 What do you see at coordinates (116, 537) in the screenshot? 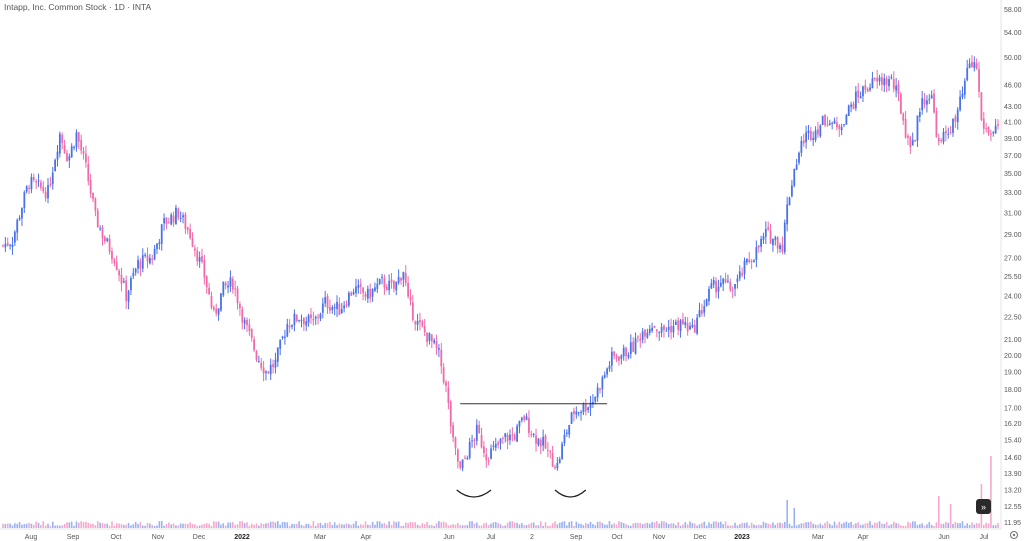
I see `x-tick-label: Oct` at bounding box center [116, 537].